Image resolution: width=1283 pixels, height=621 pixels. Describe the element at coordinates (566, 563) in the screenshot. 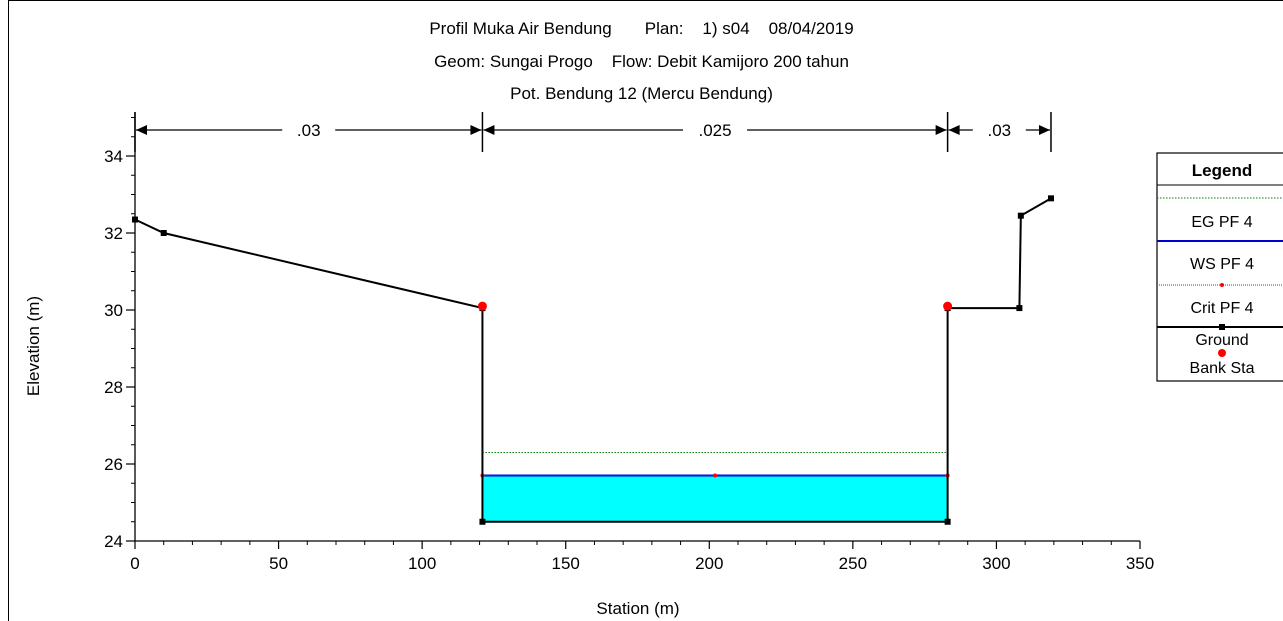

I see `x-tick-label: 150` at that location.